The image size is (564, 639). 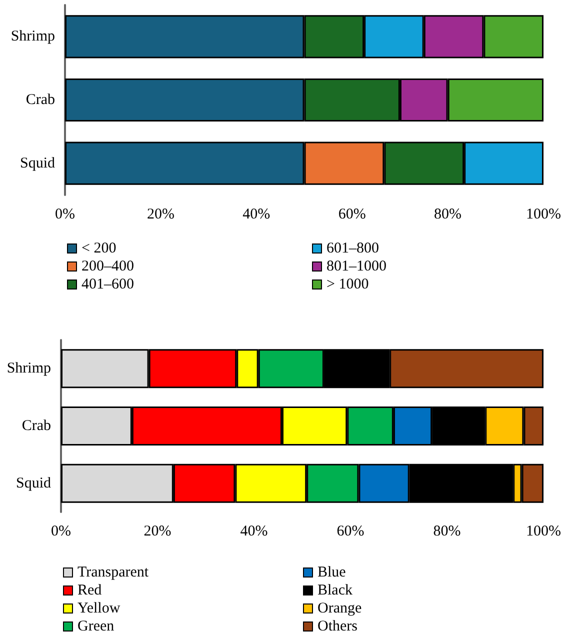 What do you see at coordinates (335, 590) in the screenshot?
I see `legend-label: Black` at bounding box center [335, 590].